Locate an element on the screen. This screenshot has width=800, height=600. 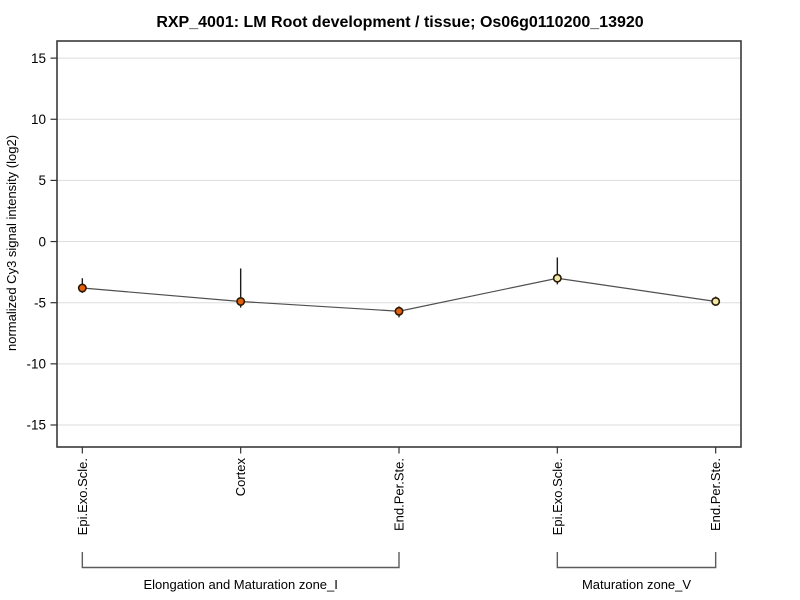
y-tick-label: -15 is located at coordinates (36, 425).